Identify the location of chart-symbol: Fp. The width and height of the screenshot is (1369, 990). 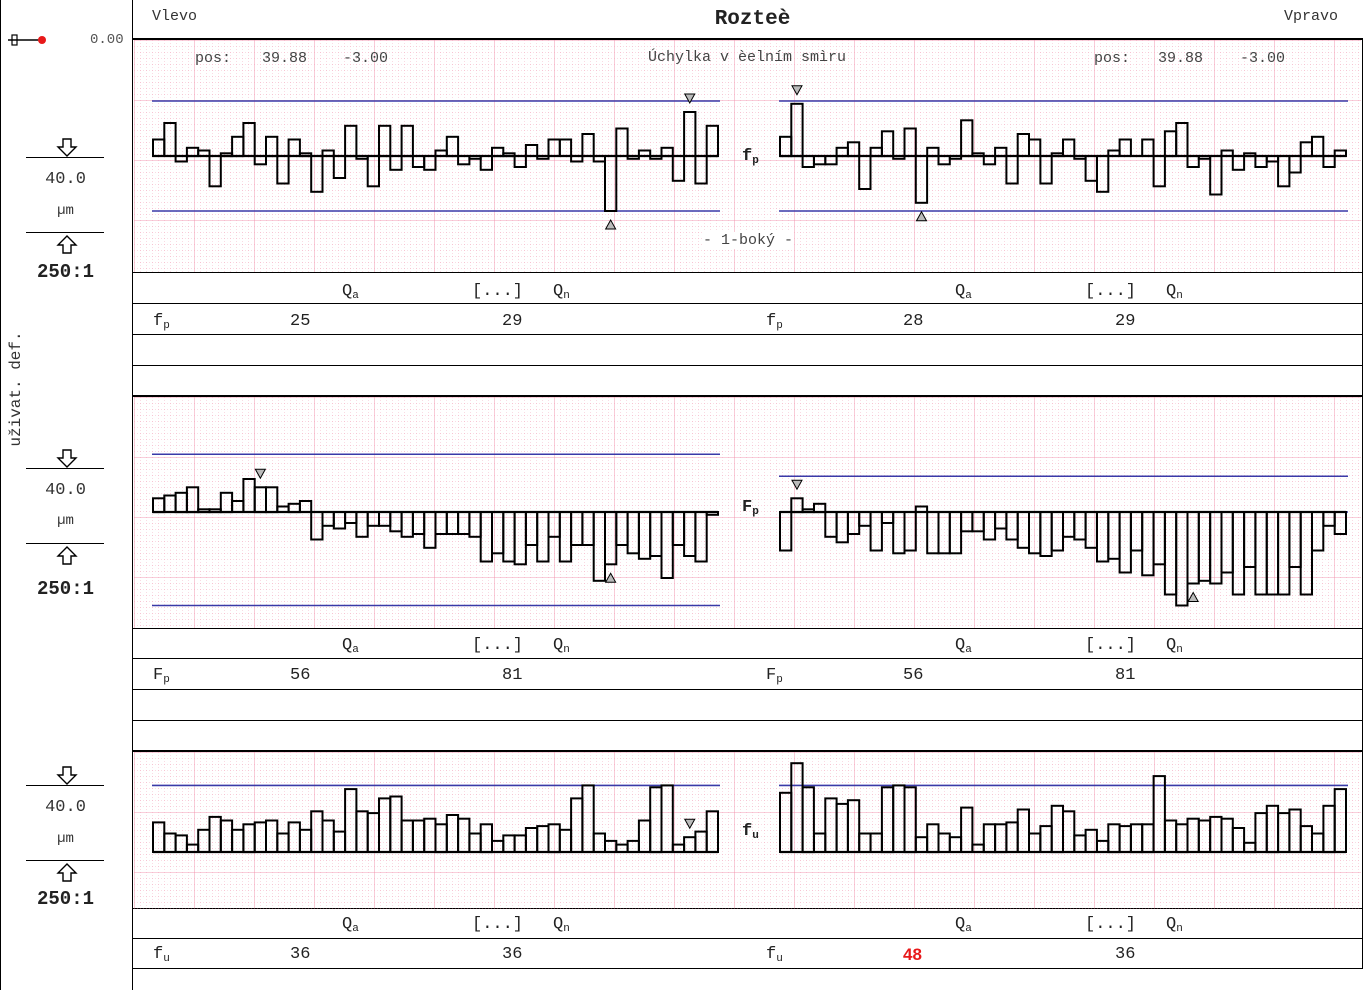
(750, 508).